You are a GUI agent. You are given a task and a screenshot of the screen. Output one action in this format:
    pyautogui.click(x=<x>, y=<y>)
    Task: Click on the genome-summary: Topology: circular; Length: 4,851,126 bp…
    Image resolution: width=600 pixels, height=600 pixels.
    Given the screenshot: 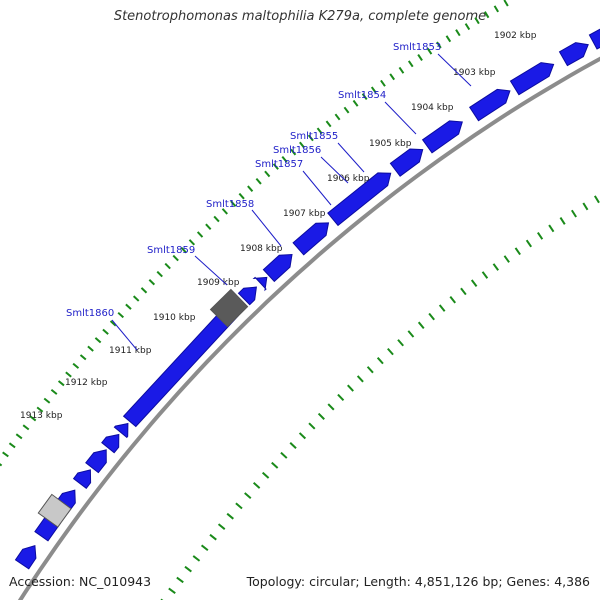 What is the action you would take?
    pyautogui.click(x=418, y=581)
    